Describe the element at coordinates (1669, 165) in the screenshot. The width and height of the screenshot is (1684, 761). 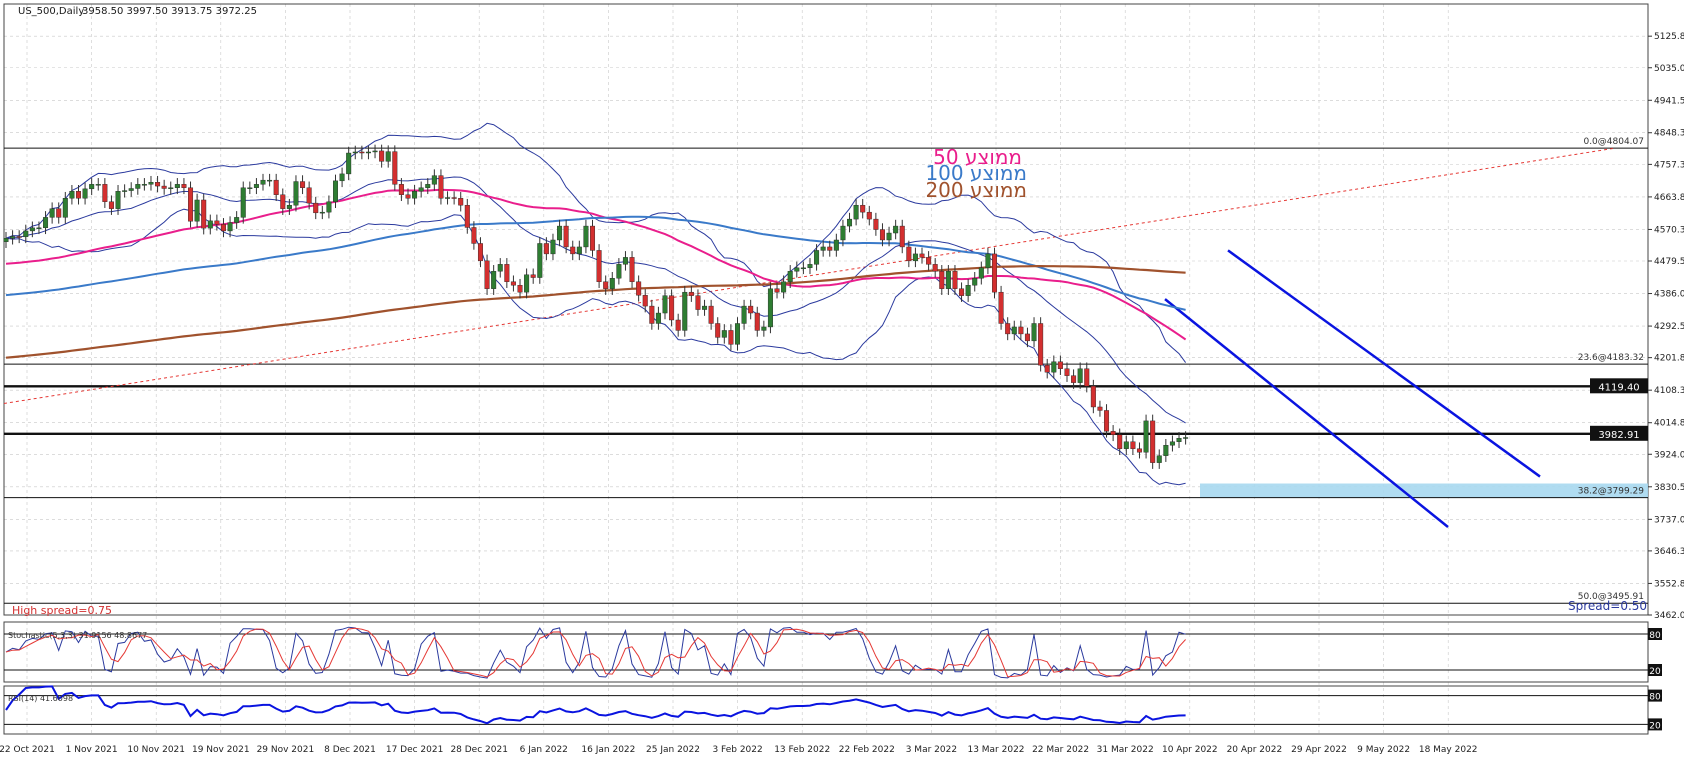
I see `price-tick-label: 4757.30` at that location.